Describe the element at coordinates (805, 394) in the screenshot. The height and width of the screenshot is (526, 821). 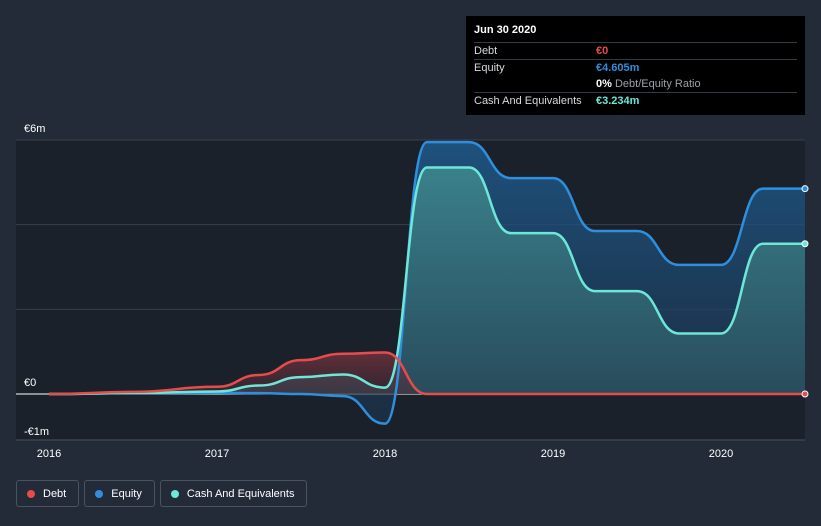
I see `debt-endpoint` at that location.